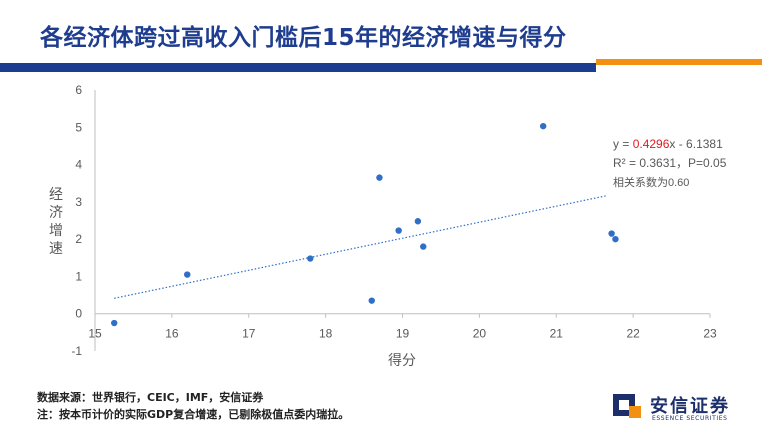 This screenshot has height=430, width=762. I want to click on x-tick-labels: 15 16 17 18 19 20 21 22 23, so click(402, 334).